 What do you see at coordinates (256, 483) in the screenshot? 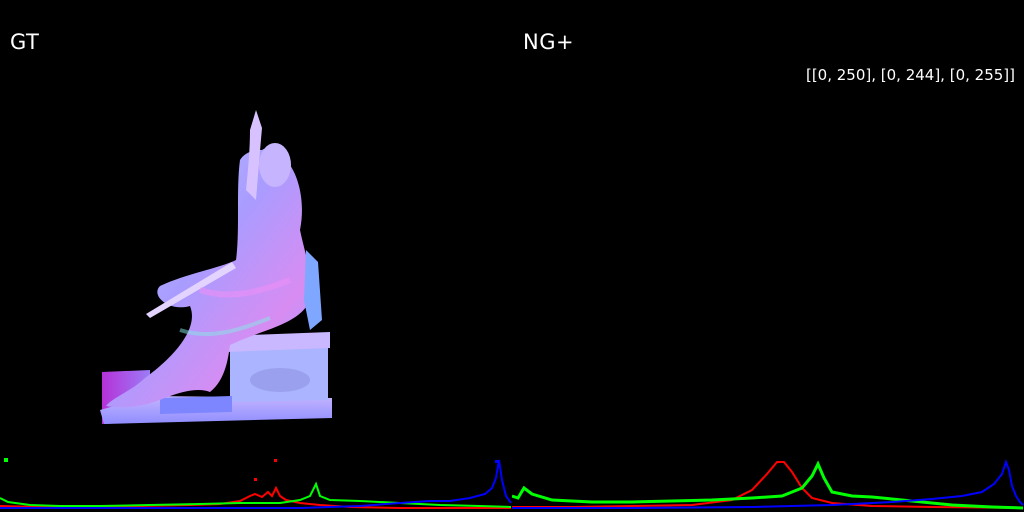
I see `rgb-histogram-gt` at bounding box center [256, 483].